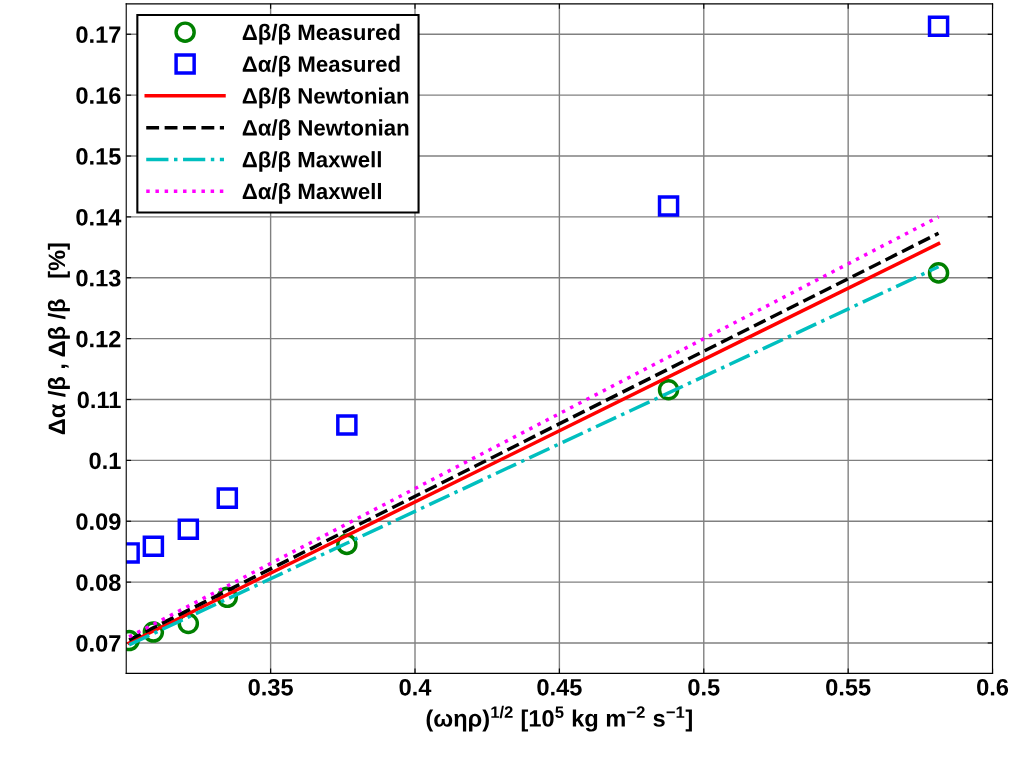 The image size is (1018, 767). What do you see at coordinates (325, 130) in the screenshot?
I see `legend-label: Δα/β Newtonian` at bounding box center [325, 130].